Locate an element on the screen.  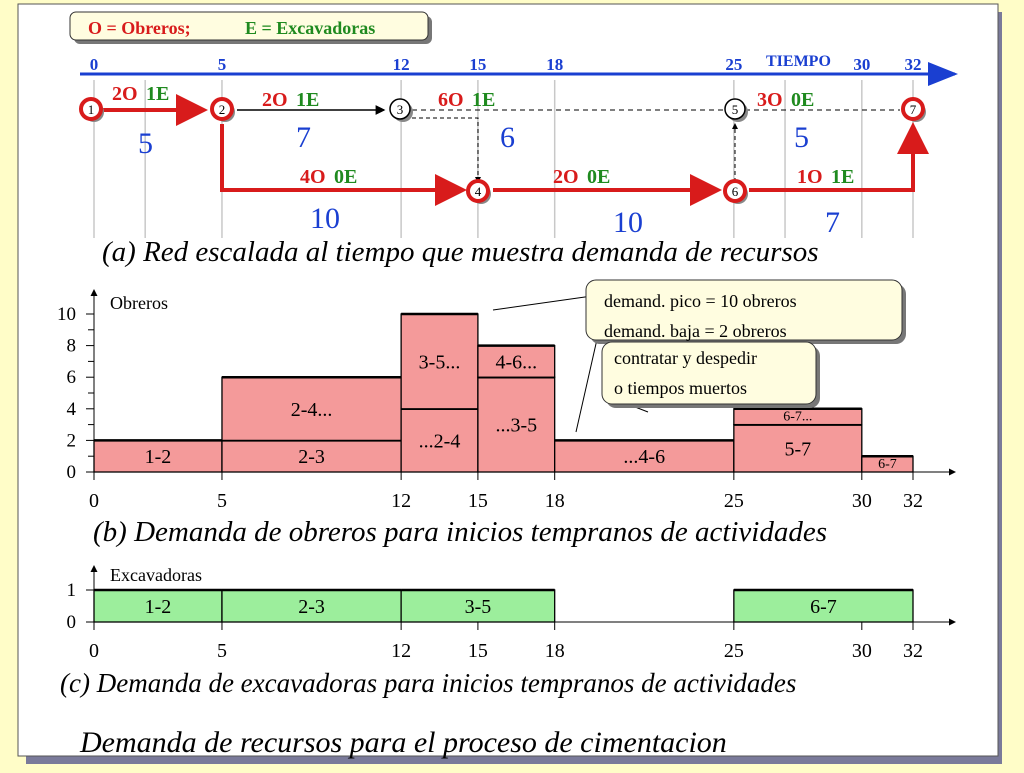
time-tick-18: 18 is located at coordinates (554, 64).